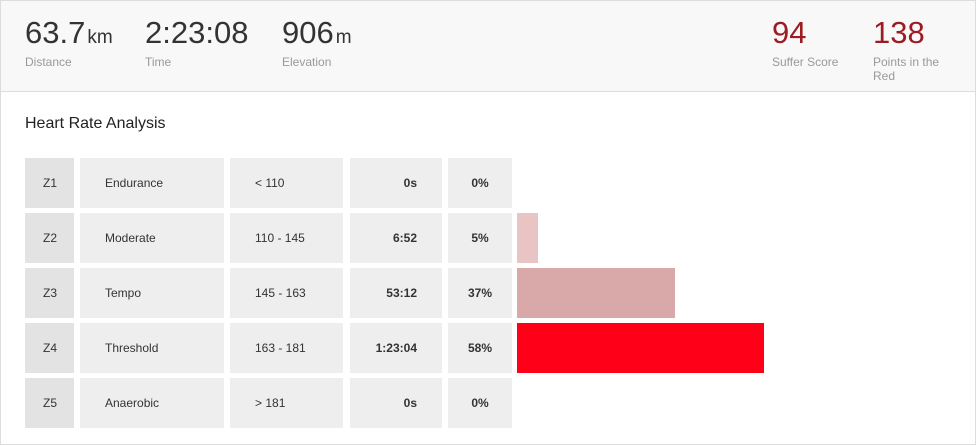  Describe the element at coordinates (152, 183) in the screenshot. I see `zone-name: Endurance` at that location.